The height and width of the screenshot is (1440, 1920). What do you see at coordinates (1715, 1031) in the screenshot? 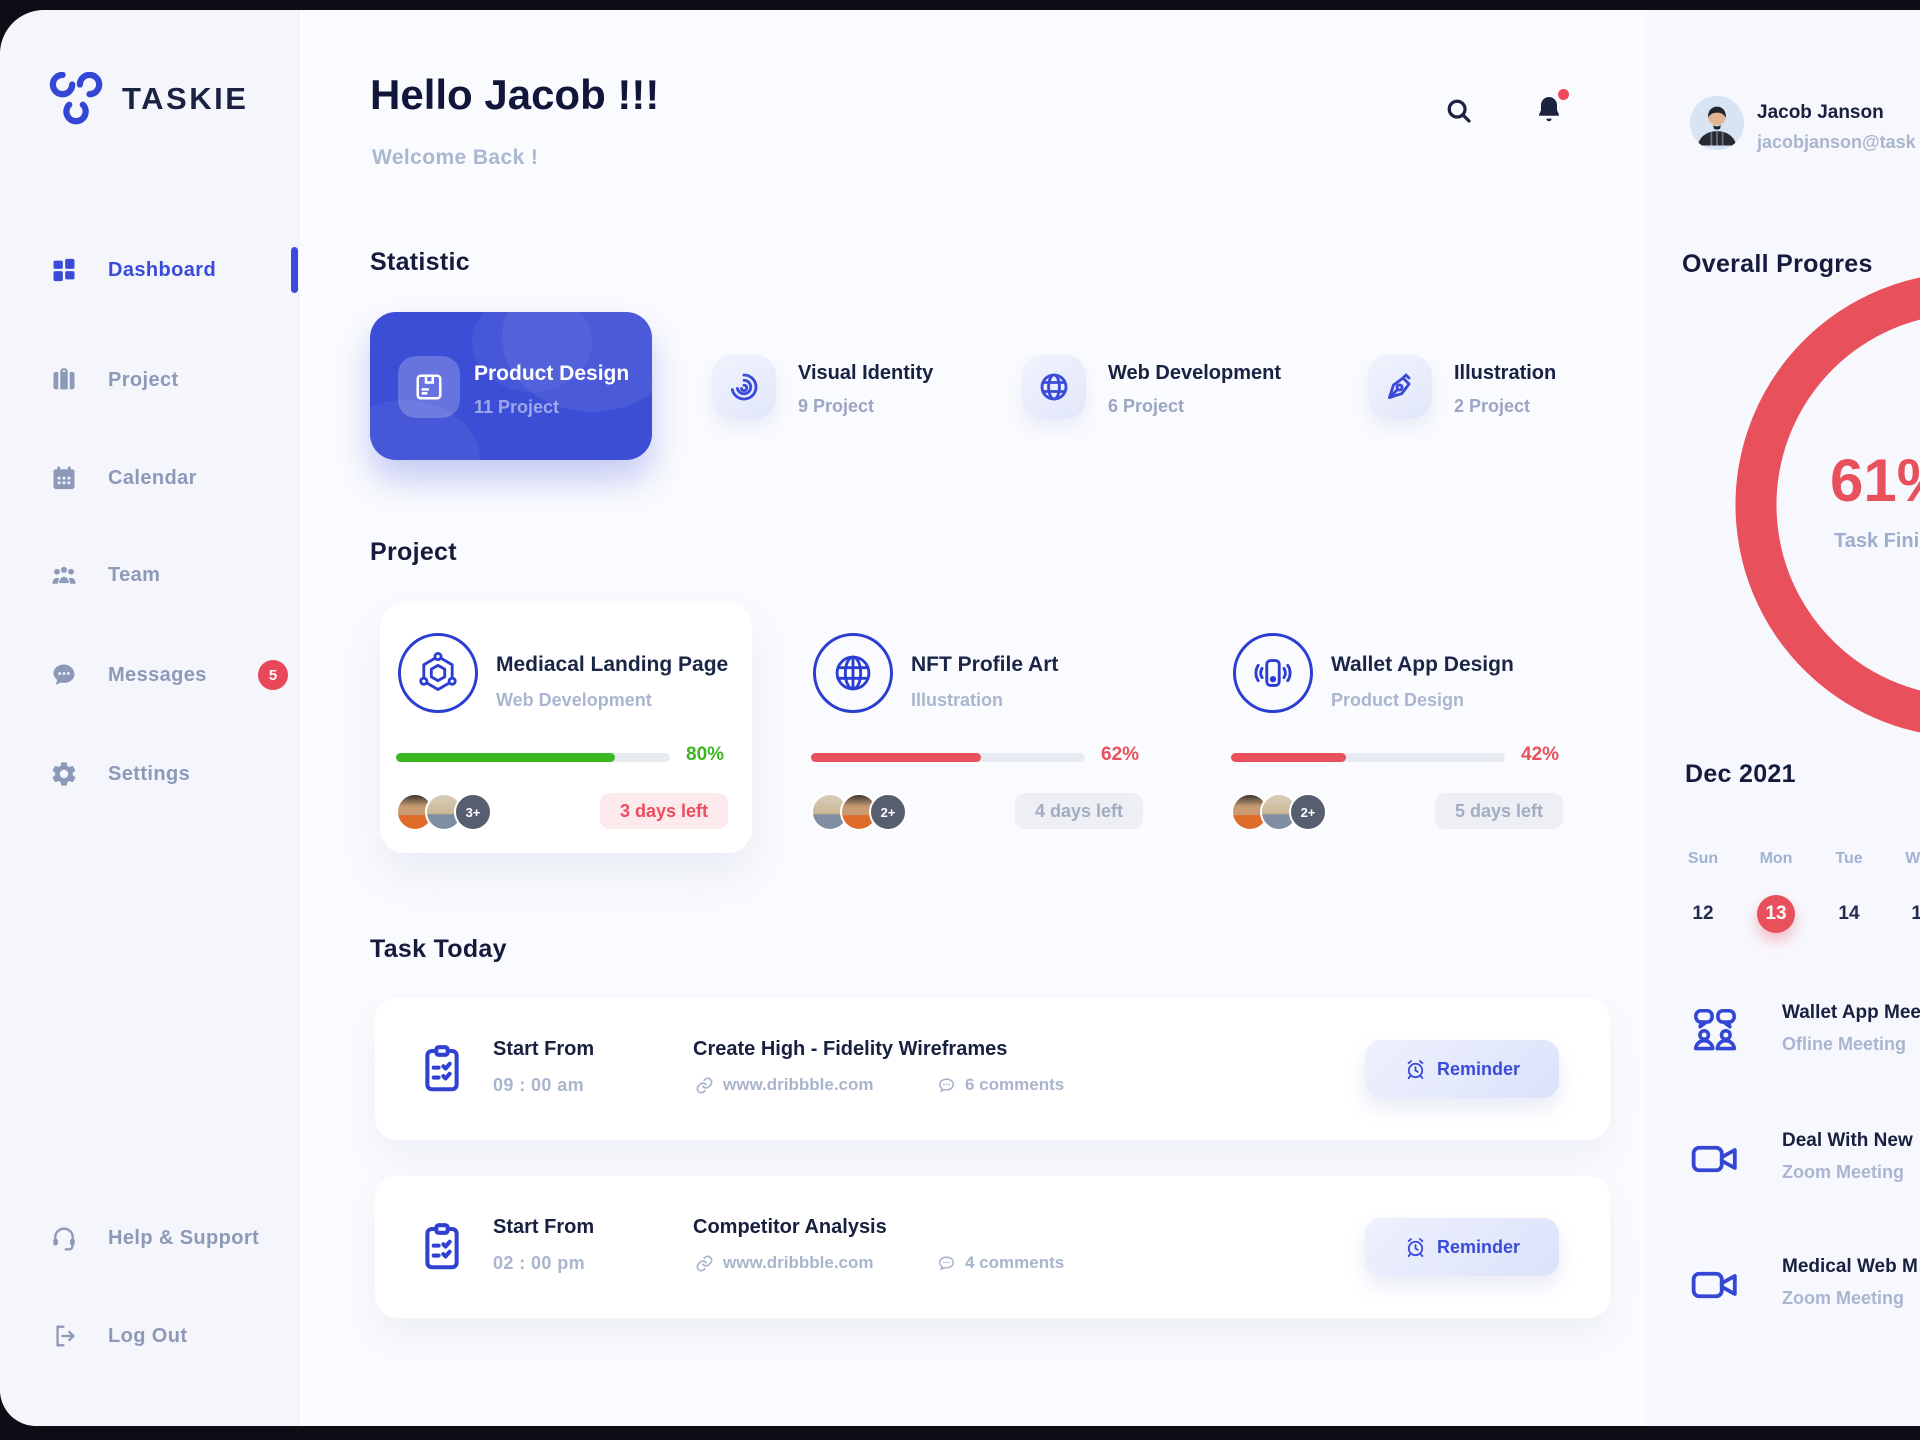
I see `people-chat-icon` at bounding box center [1715, 1031].